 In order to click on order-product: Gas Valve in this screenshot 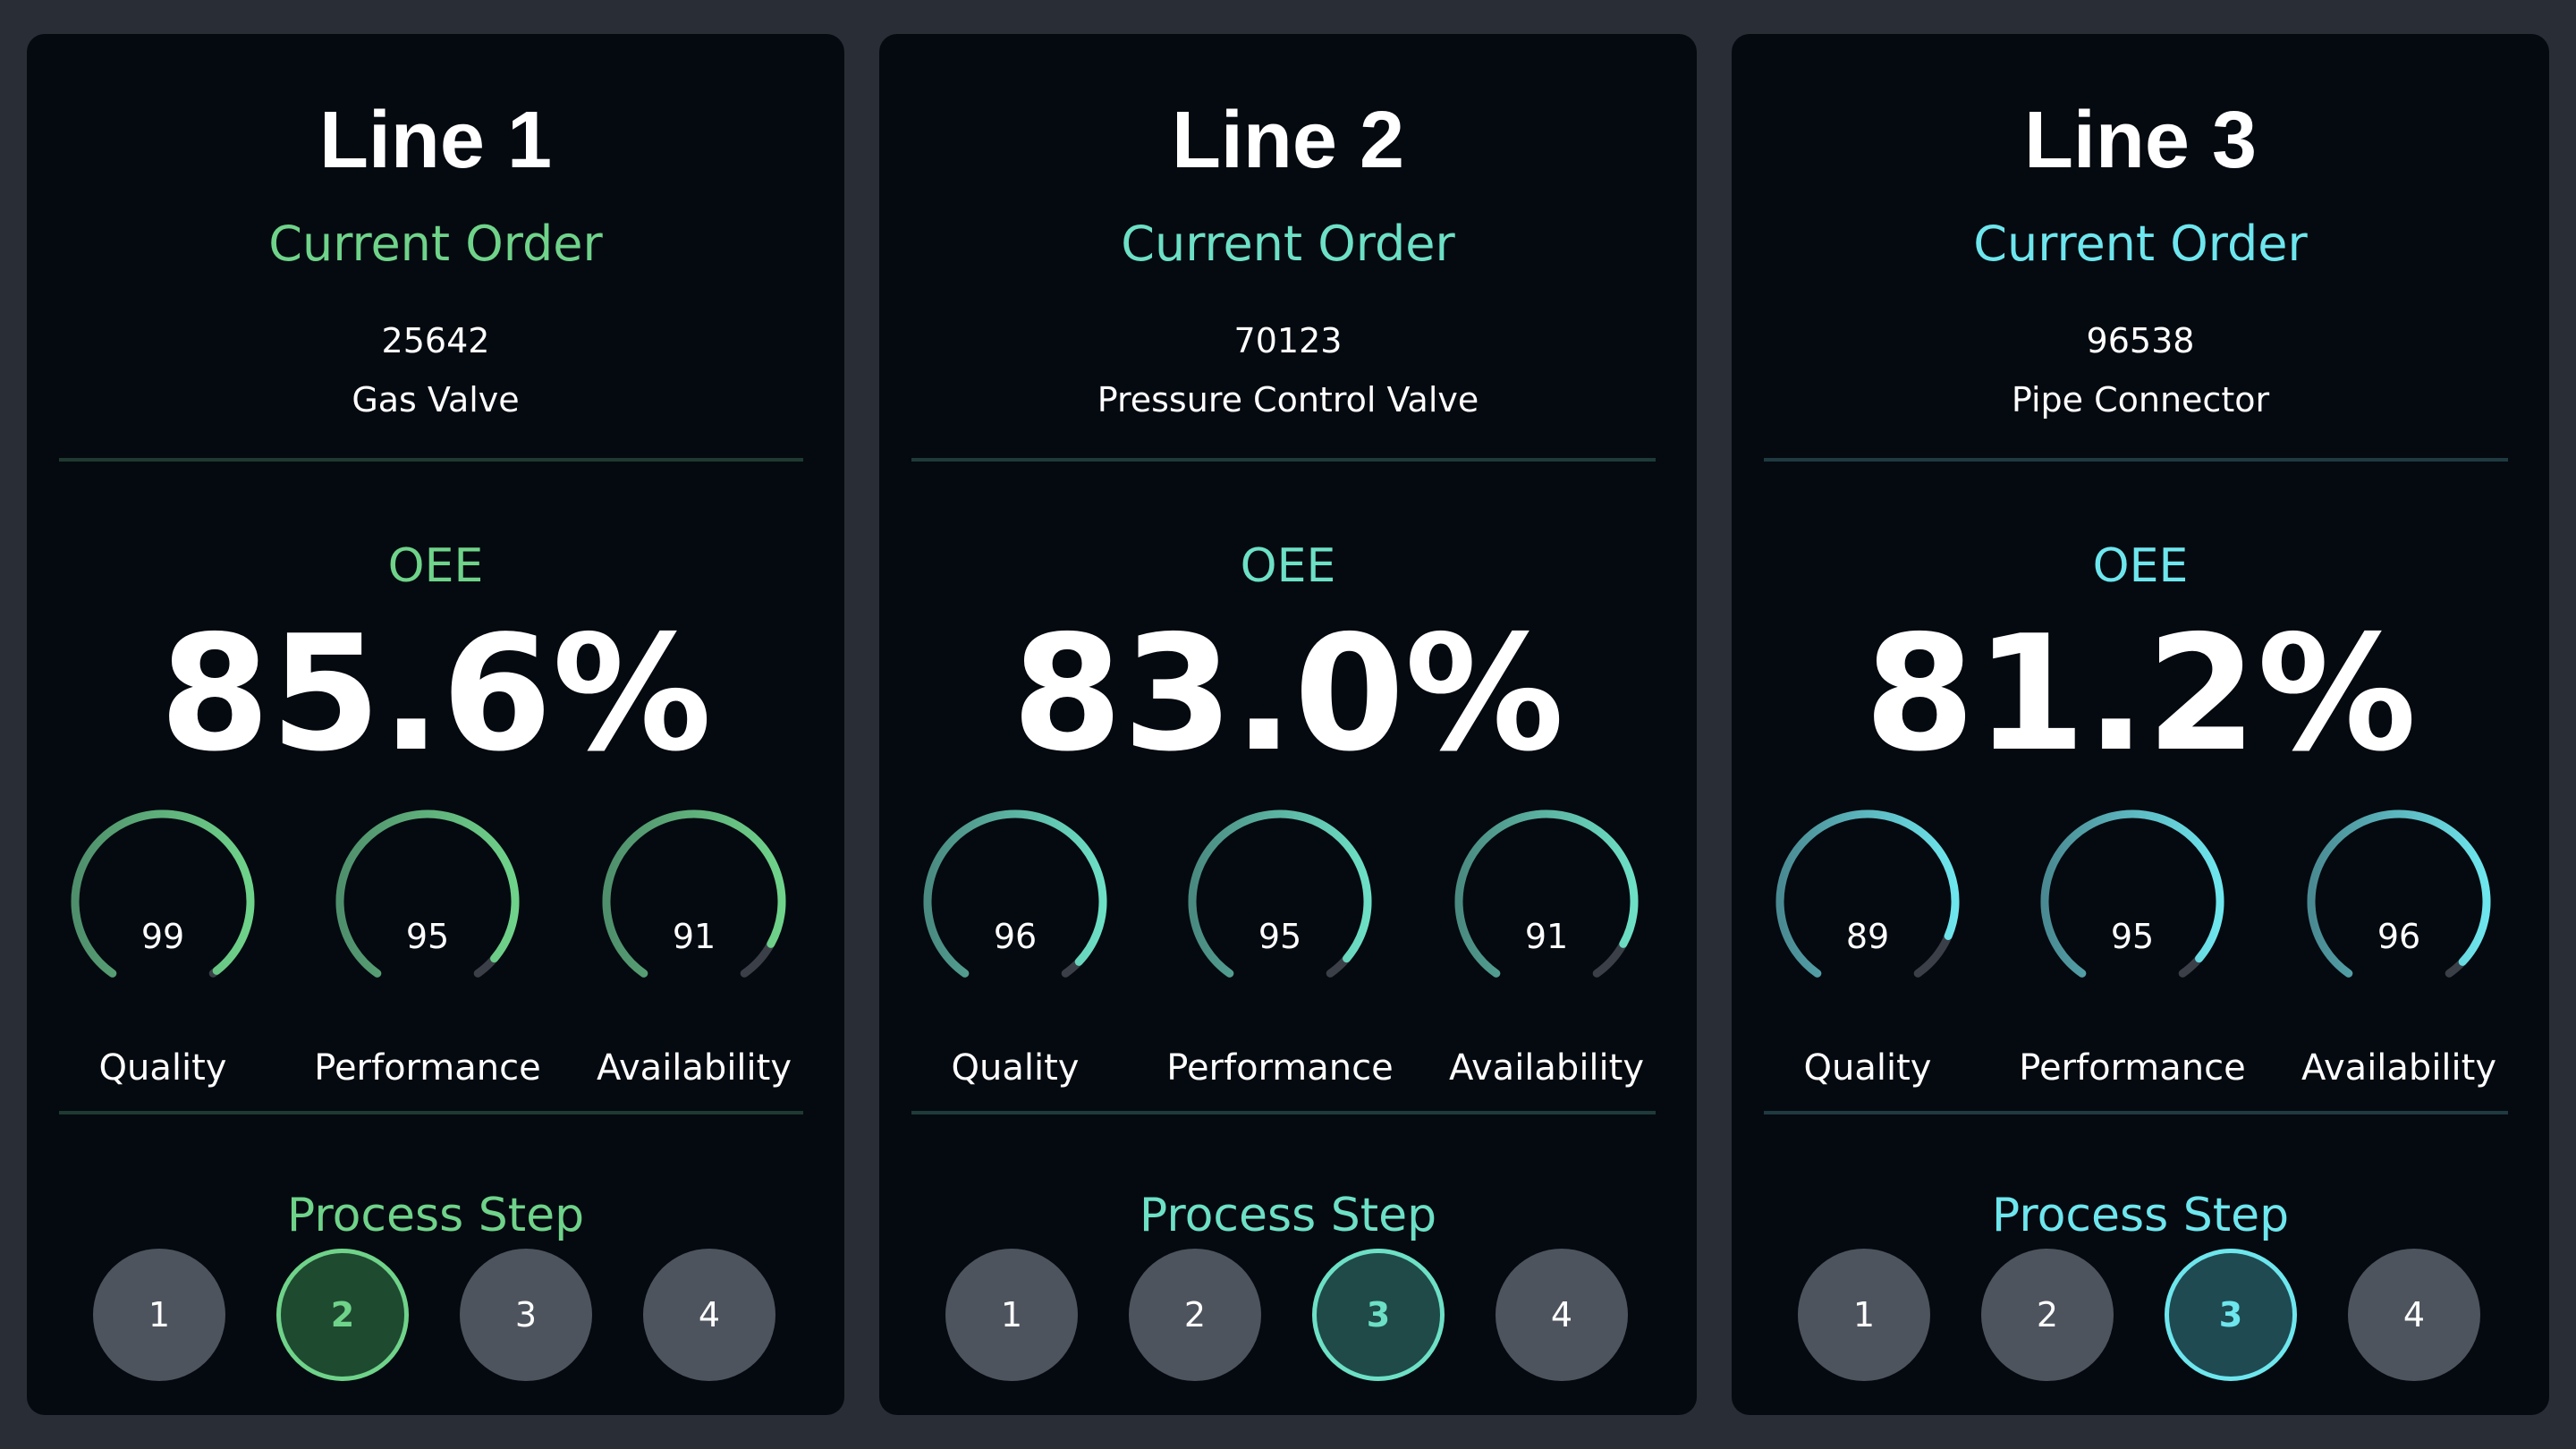, I will do `click(436, 399)`.